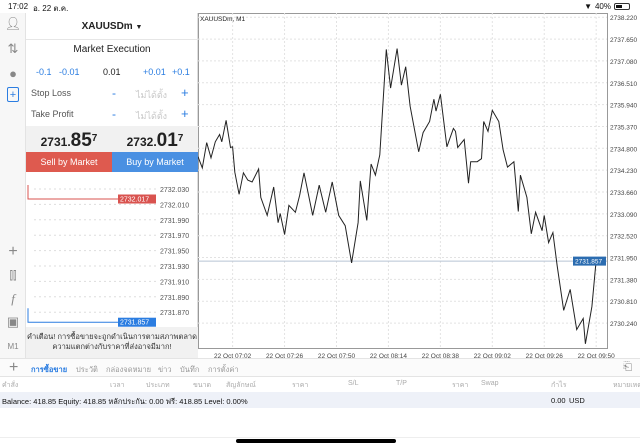  I want to click on column-header: S/L, so click(353, 383).